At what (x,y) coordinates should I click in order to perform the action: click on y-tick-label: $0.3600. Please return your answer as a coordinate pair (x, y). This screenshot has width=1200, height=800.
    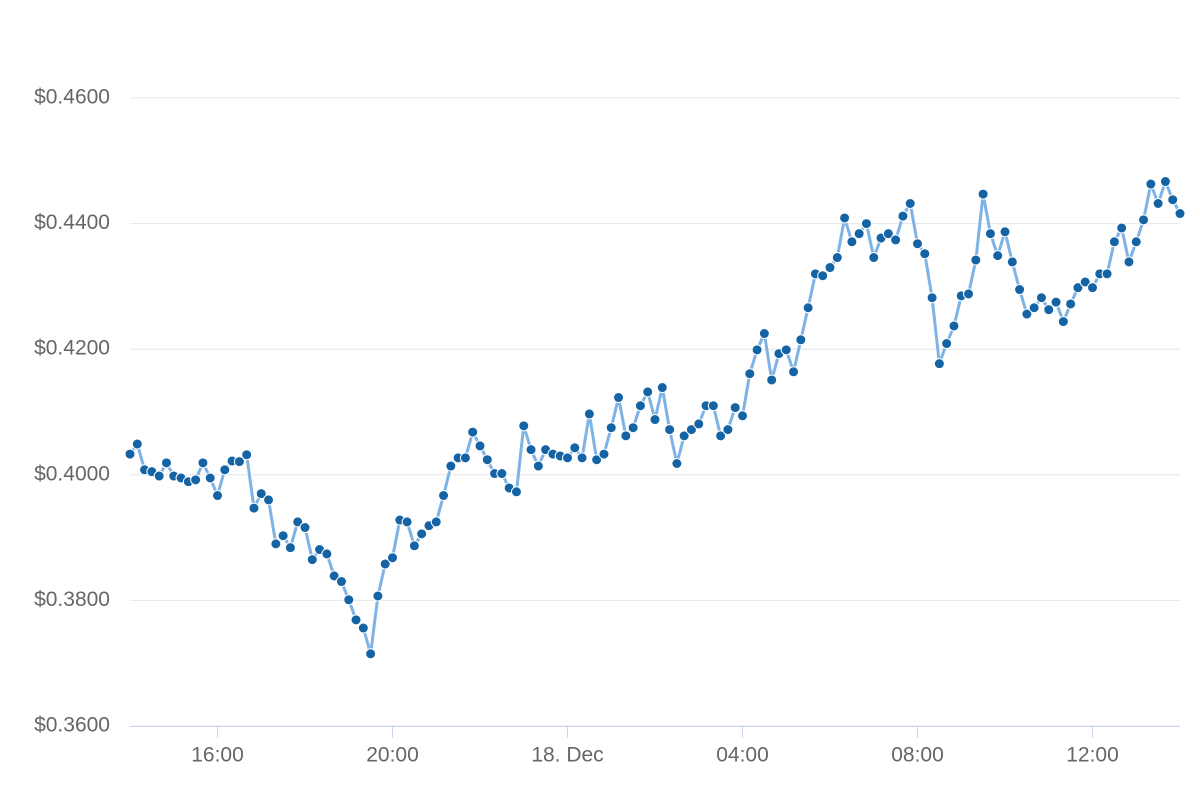
    Looking at the image, I should click on (72, 725).